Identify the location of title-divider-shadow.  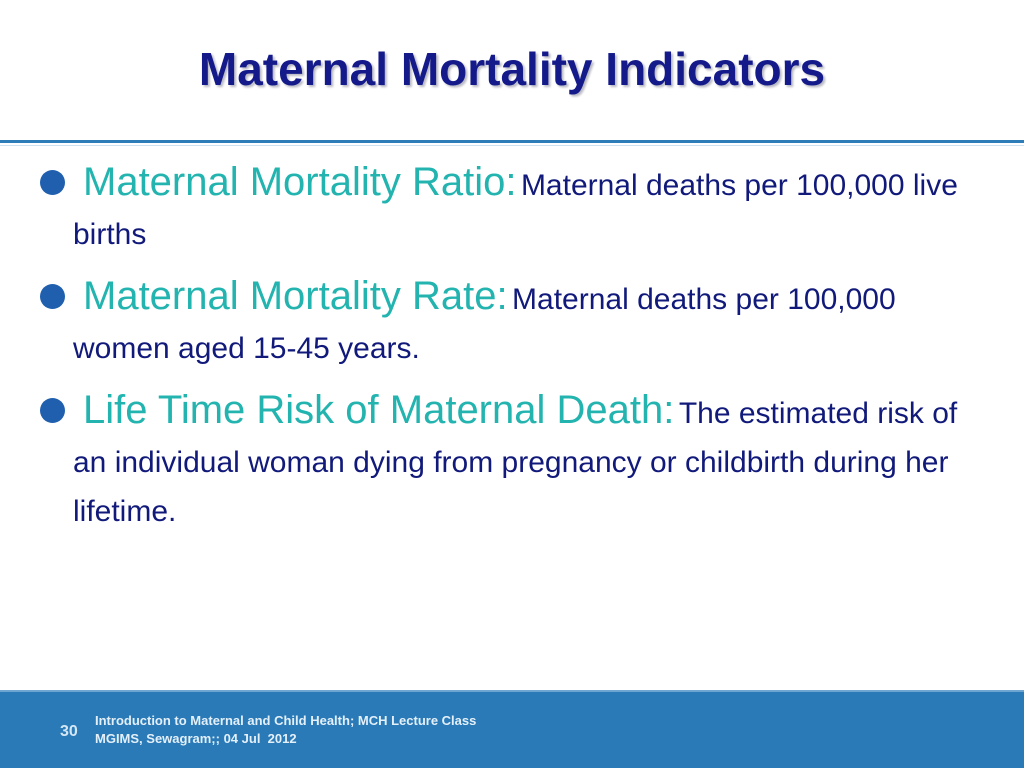
(512, 145).